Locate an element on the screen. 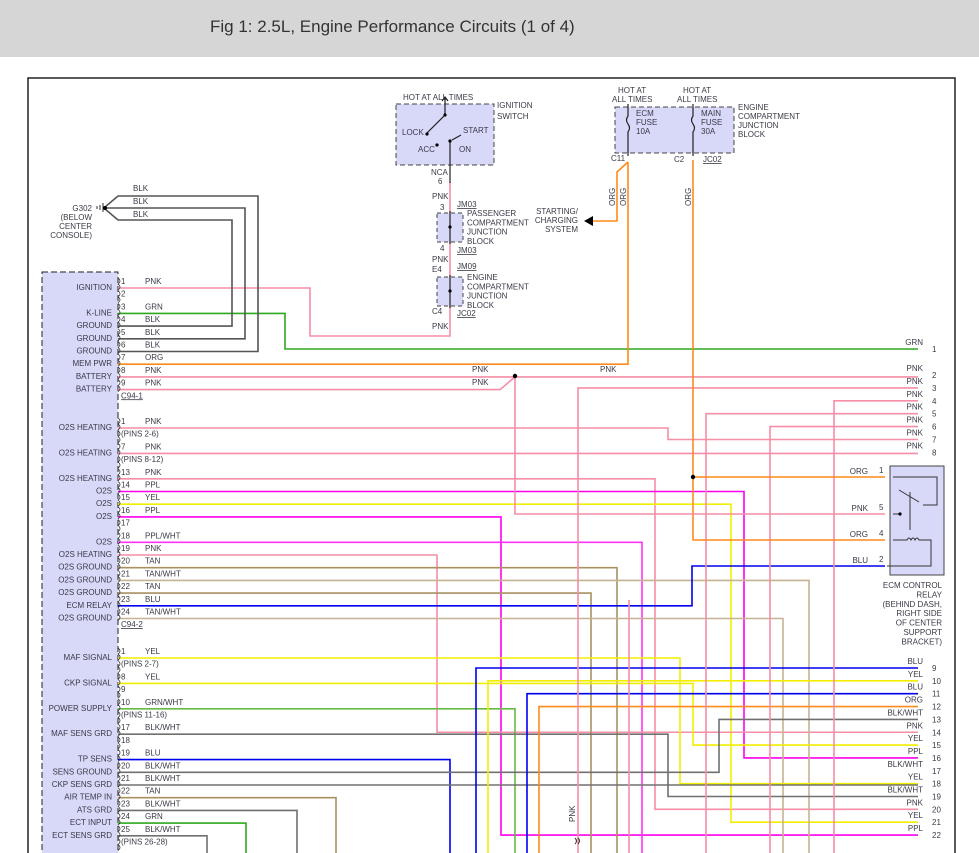 The image size is (979, 853). ecm-function-label: CKP SIGNAL is located at coordinates (88, 682).